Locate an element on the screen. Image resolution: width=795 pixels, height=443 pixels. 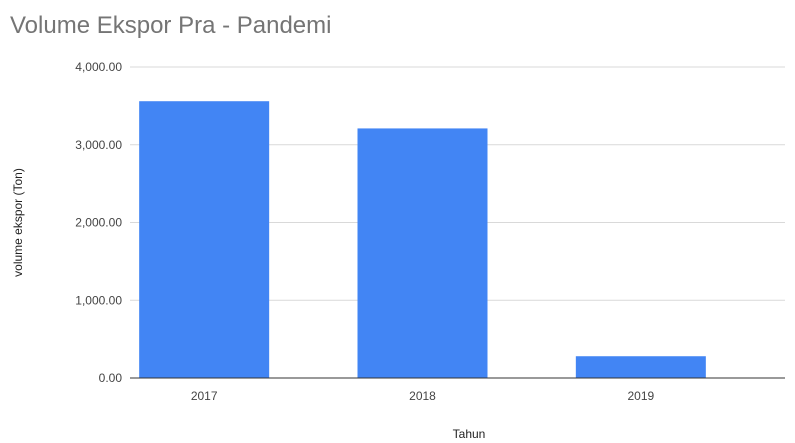
y-tick-label: 0.00 is located at coordinates (111, 378).